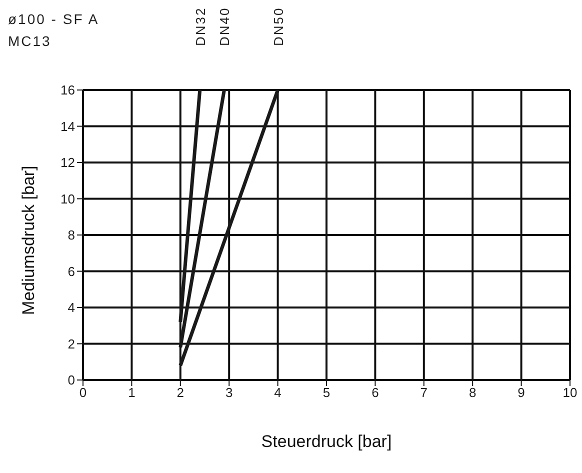  Describe the element at coordinates (71, 235) in the screenshot. I see `y-tick-label: 8` at that location.